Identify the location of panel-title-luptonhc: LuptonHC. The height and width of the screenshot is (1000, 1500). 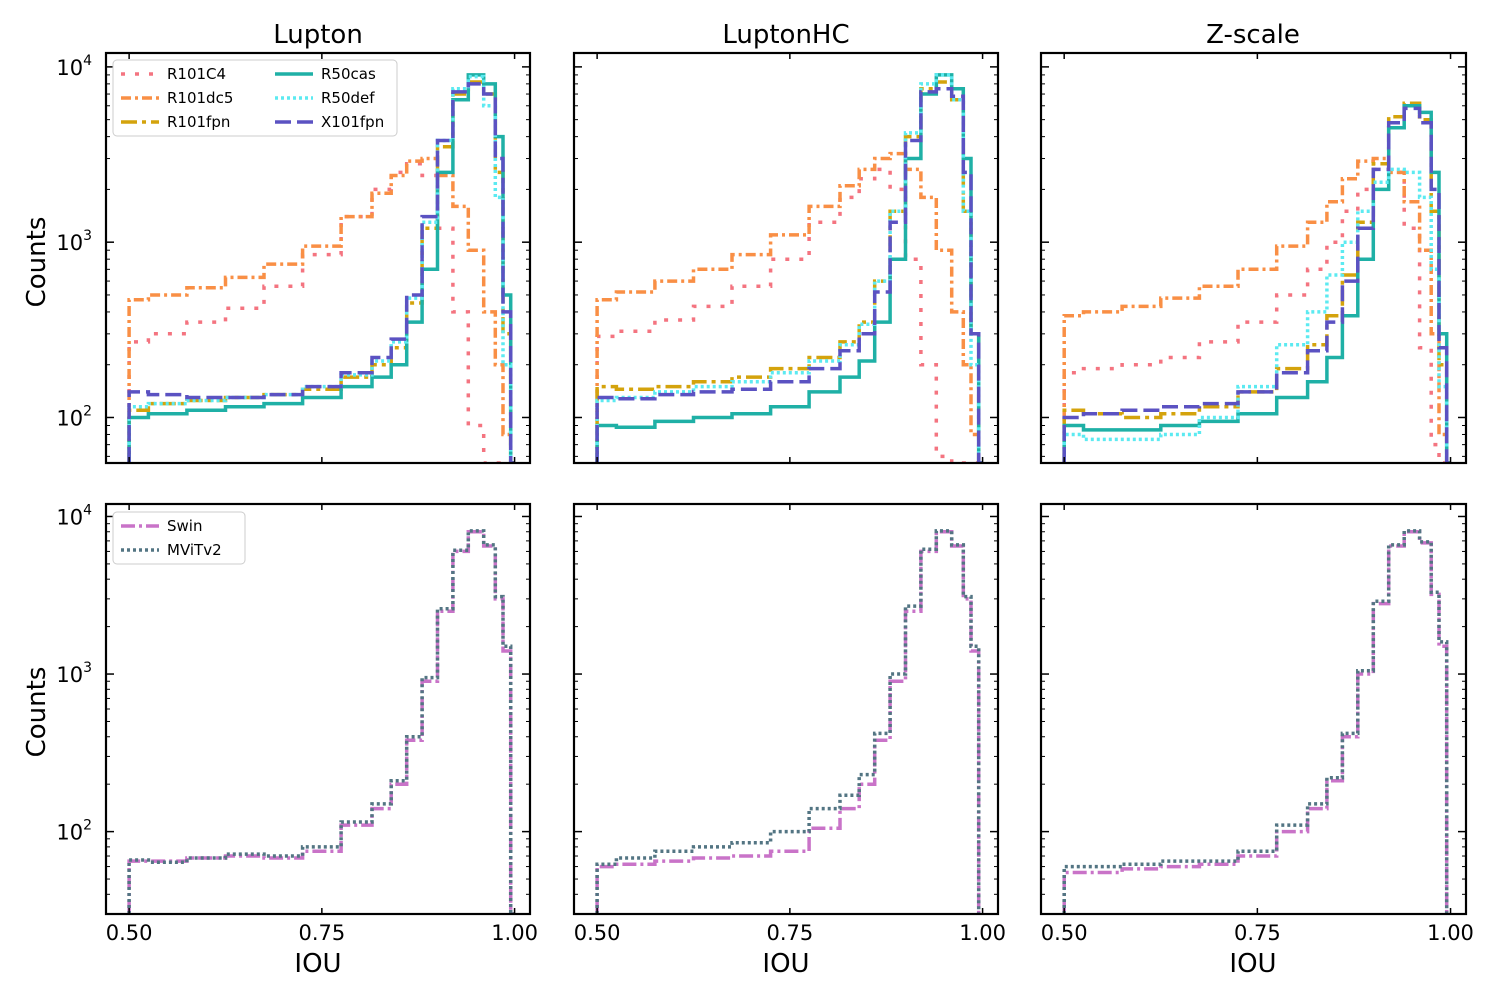
(785, 35).